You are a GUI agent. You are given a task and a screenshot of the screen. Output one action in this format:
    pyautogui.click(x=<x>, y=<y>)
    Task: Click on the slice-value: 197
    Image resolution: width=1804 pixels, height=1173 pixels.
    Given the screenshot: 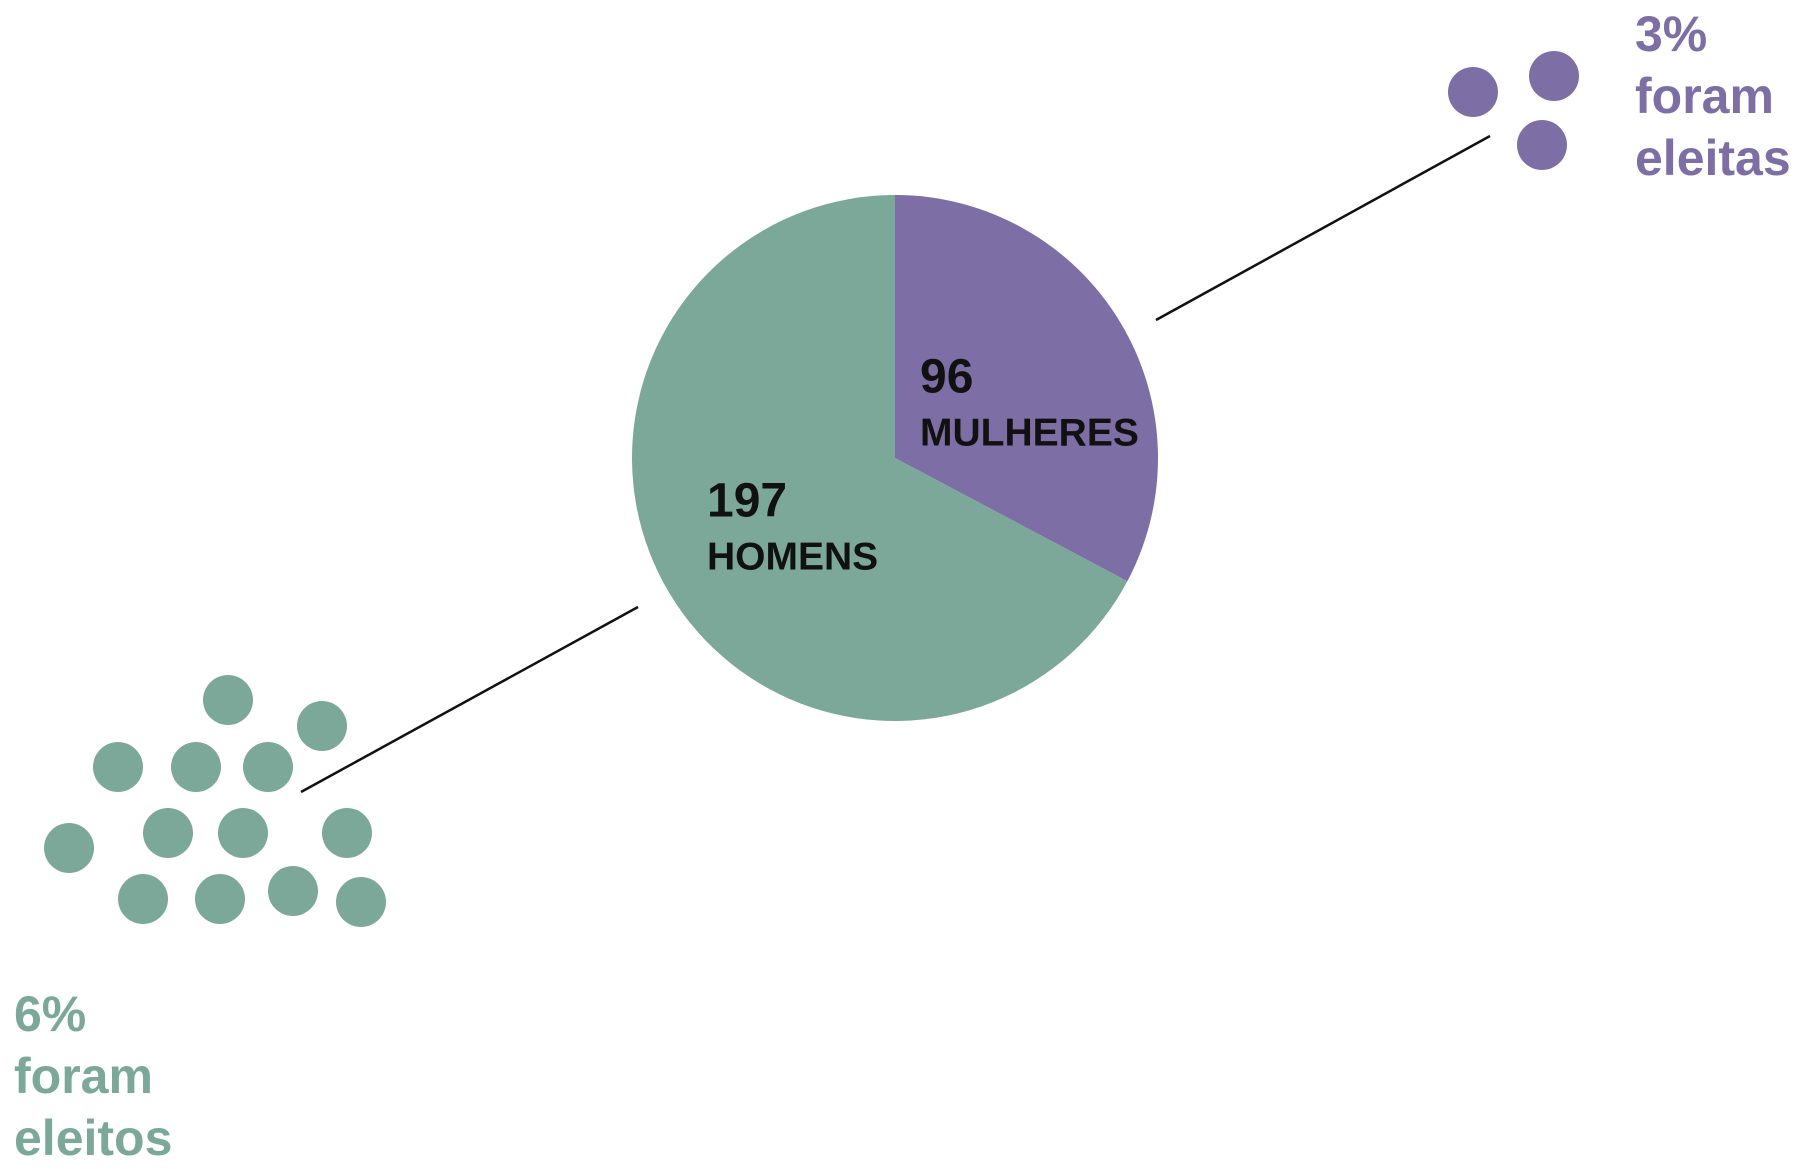 What is the action you would take?
    pyautogui.click(x=747, y=501)
    